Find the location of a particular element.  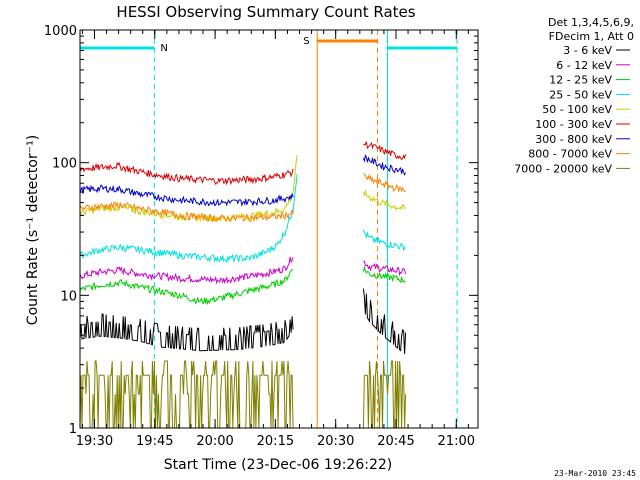

series-6-12keV is located at coordinates (243, 270).